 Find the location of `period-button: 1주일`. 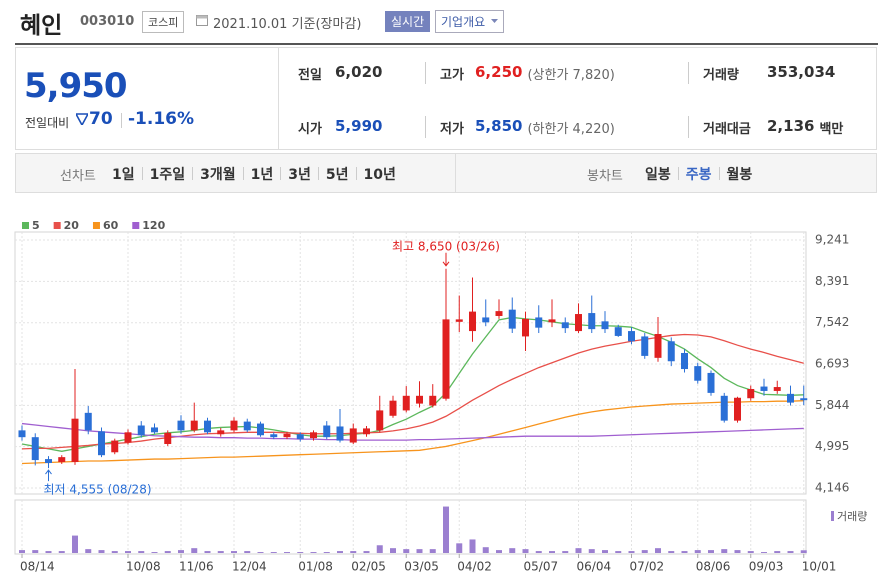

period-button: 1주일 is located at coordinates (167, 175).